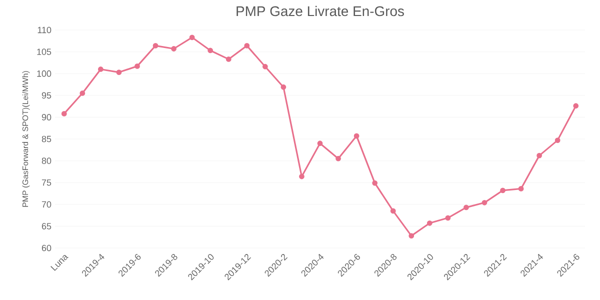 Image resolution: width=600 pixels, height=300 pixels. I want to click on y-tick-label: 90, so click(47, 117).